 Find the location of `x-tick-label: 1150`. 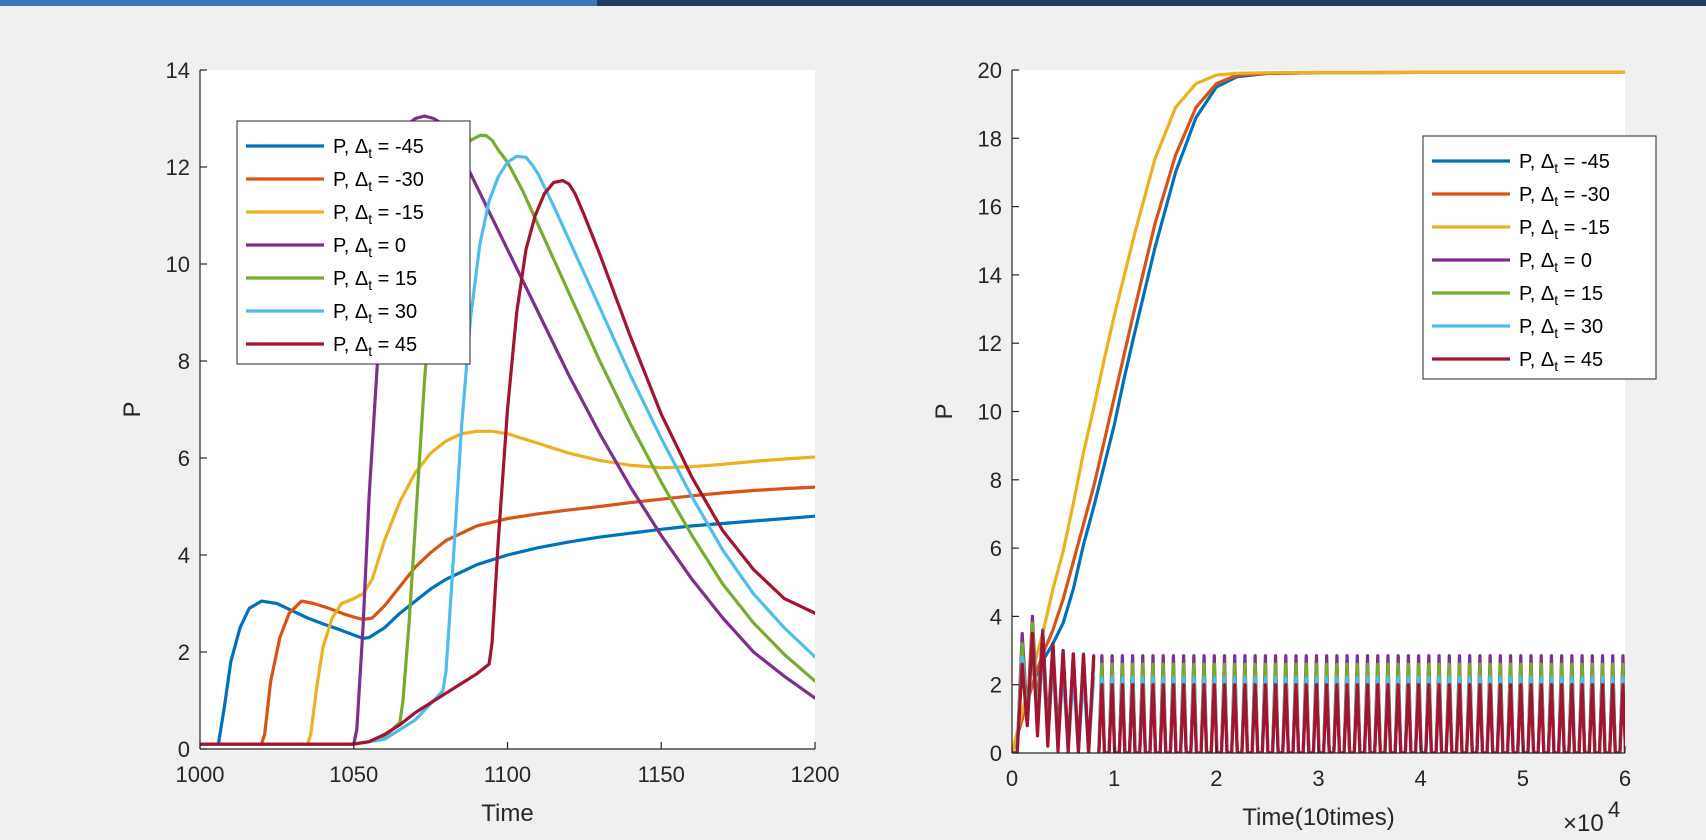

x-tick-label: 1150 is located at coordinates (661, 774).